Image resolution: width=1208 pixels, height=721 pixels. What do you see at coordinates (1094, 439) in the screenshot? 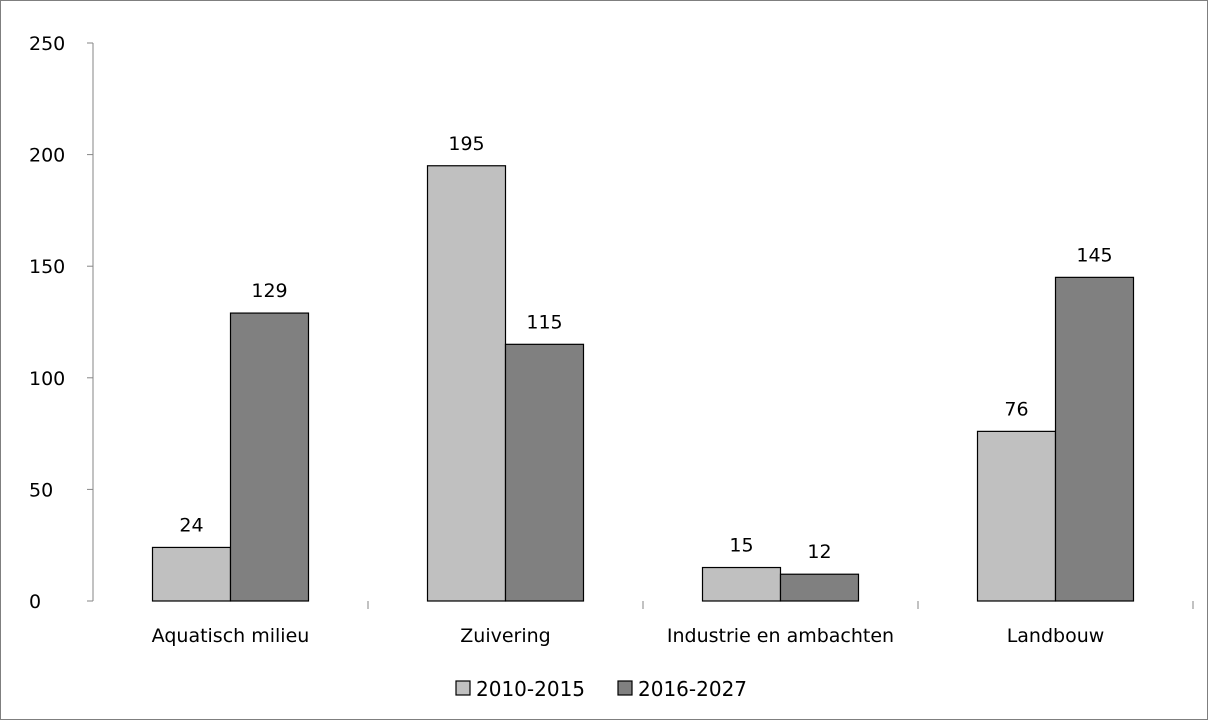
I see `bar-2016-2027-landbouw` at bounding box center [1094, 439].